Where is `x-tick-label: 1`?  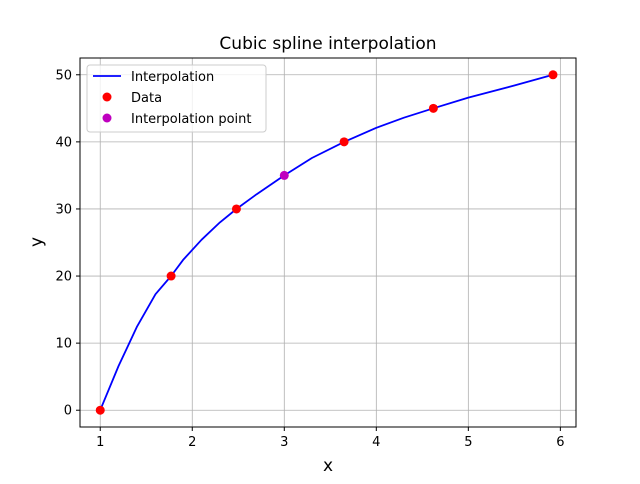
x-tick-label: 1 is located at coordinates (100, 442).